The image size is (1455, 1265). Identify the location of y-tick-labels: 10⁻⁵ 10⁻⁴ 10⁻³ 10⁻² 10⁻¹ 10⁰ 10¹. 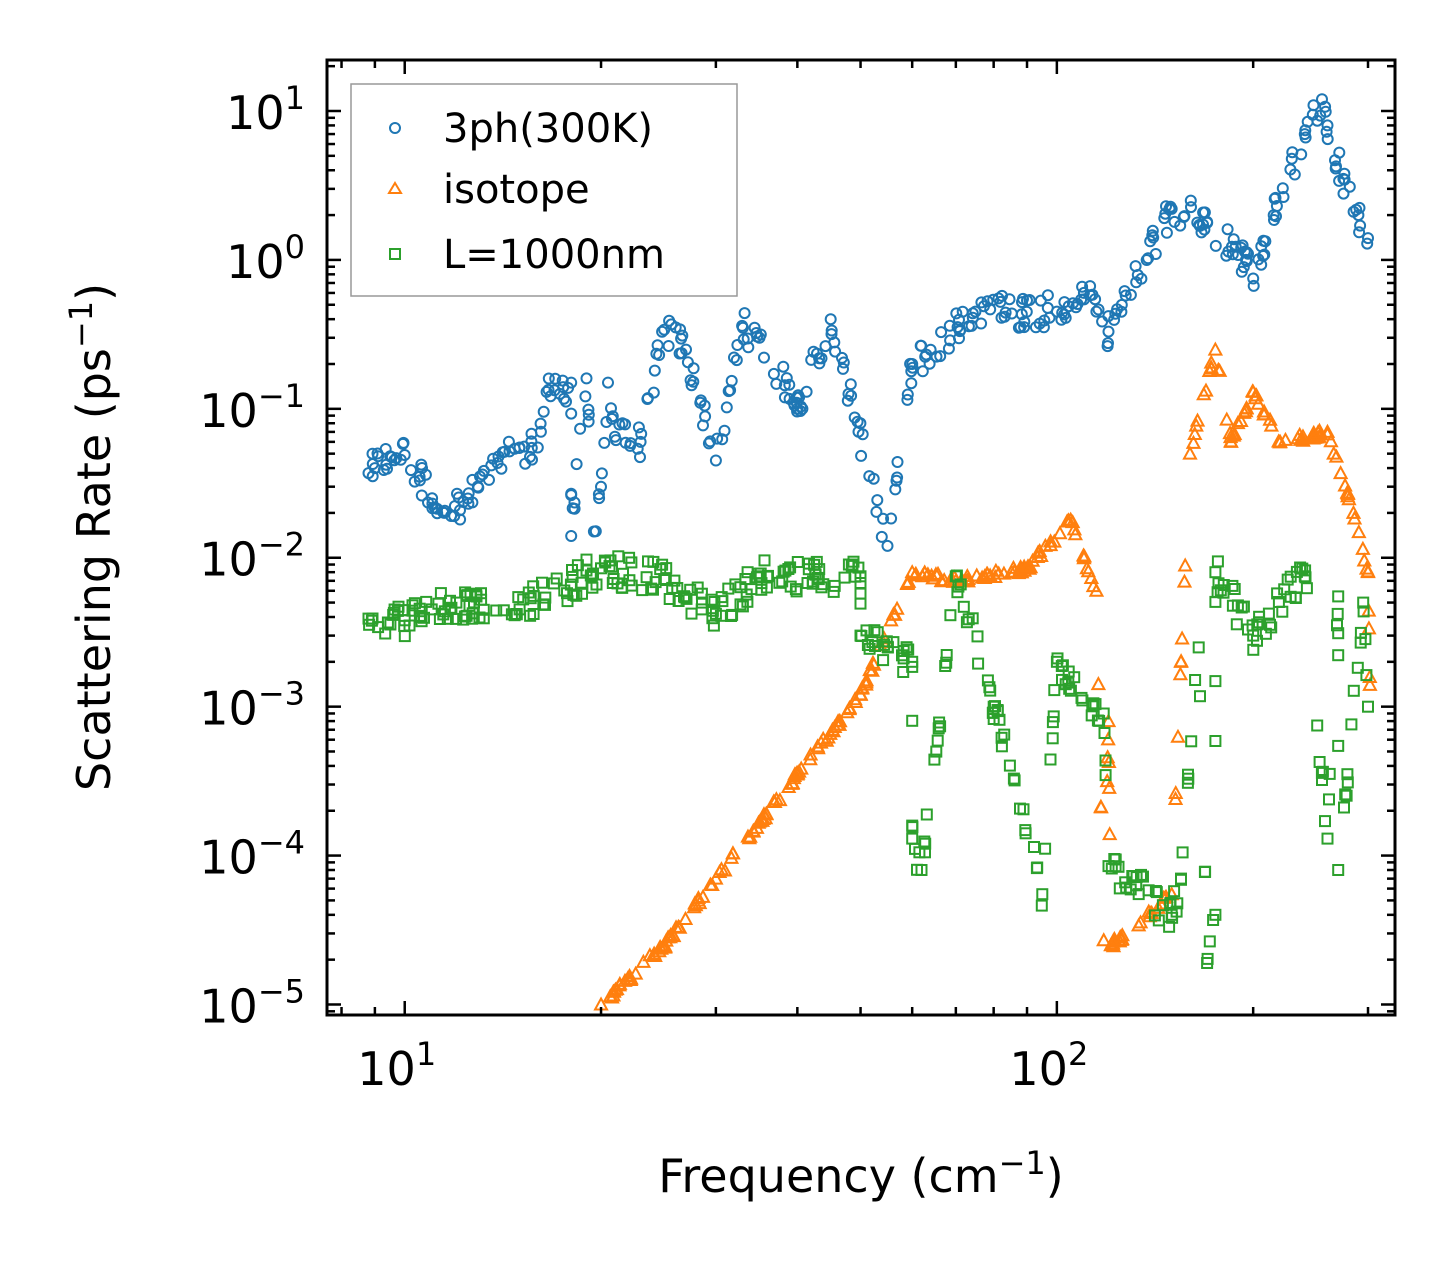
(252, 556).